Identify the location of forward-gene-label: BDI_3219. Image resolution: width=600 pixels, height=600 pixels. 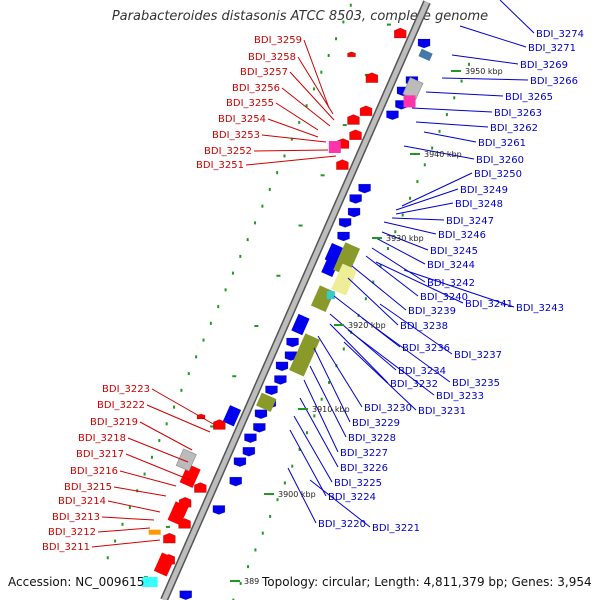
(114, 422).